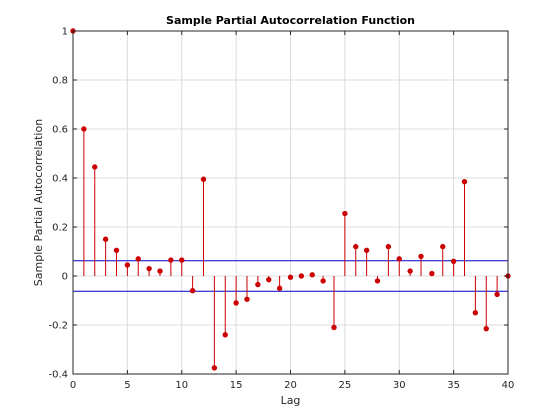 The image size is (560, 420). Describe the element at coordinates (399, 385) in the screenshot. I see `x-tick-label: 30` at that location.